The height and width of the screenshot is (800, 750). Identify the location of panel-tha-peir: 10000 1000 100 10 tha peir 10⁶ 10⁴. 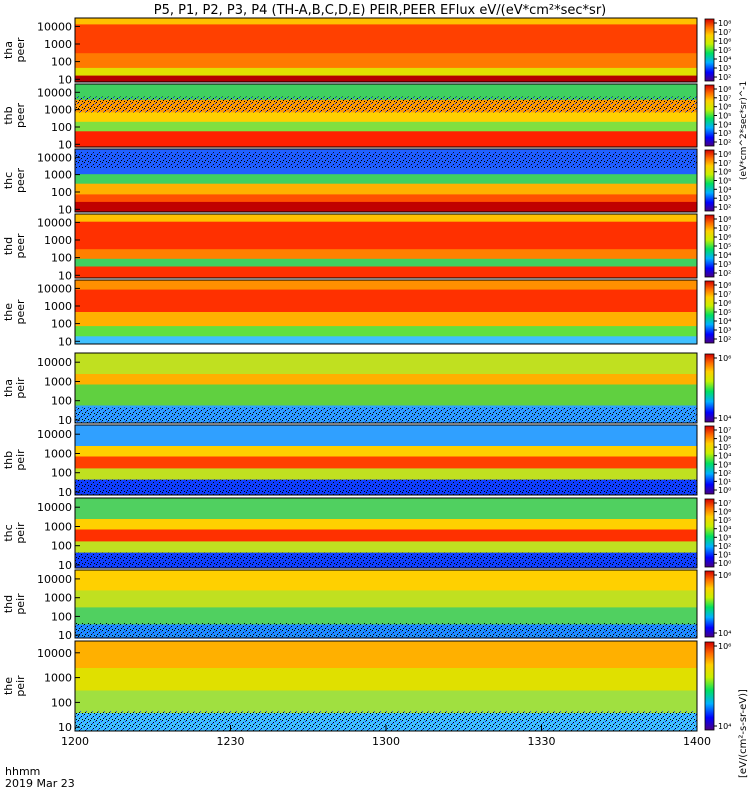
(366, 389).